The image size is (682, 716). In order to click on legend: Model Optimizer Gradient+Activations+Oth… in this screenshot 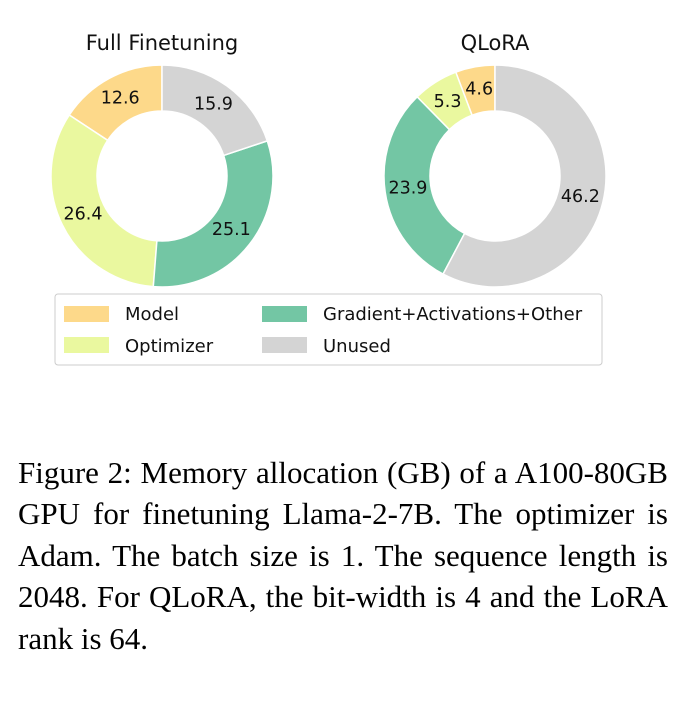, I will do `click(328, 329)`.